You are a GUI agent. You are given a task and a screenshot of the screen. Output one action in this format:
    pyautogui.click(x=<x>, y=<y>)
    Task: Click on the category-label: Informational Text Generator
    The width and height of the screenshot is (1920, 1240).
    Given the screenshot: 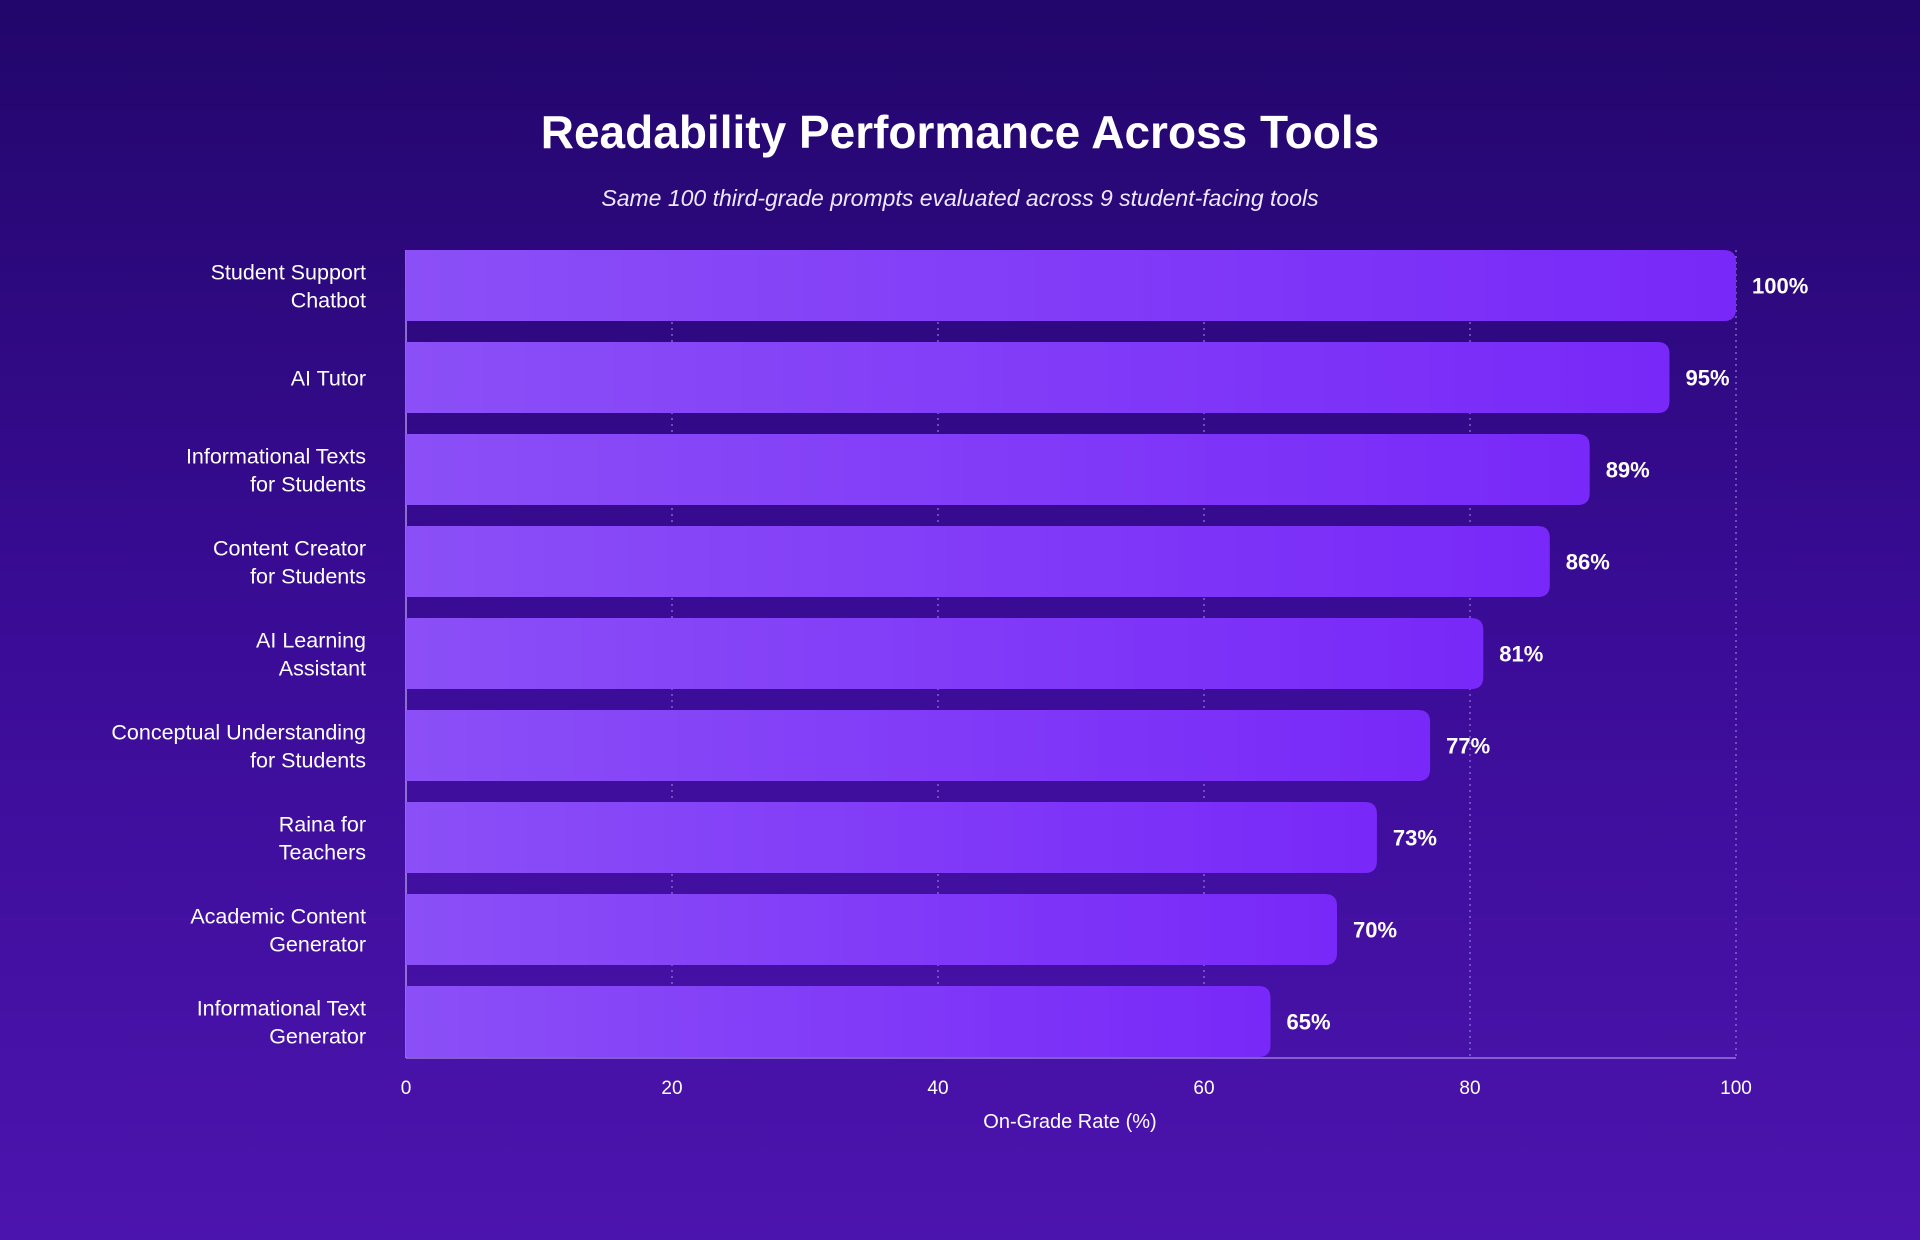 What is the action you would take?
    pyautogui.click(x=281, y=1023)
    